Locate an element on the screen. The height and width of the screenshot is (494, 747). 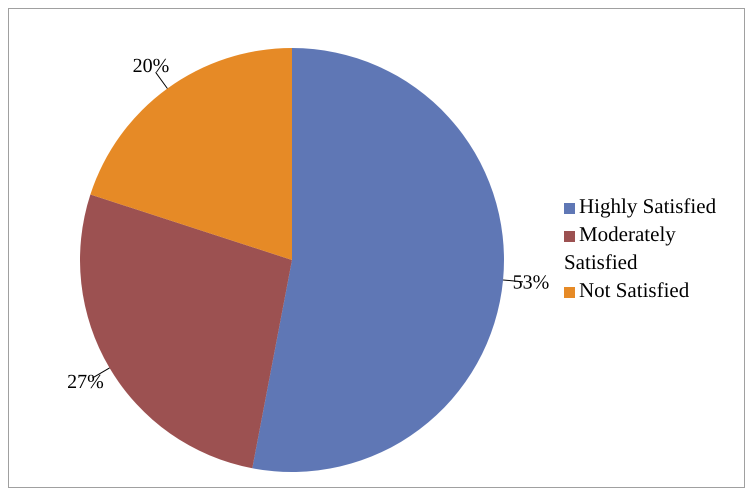
pie-slice is located at coordinates (191, 154).